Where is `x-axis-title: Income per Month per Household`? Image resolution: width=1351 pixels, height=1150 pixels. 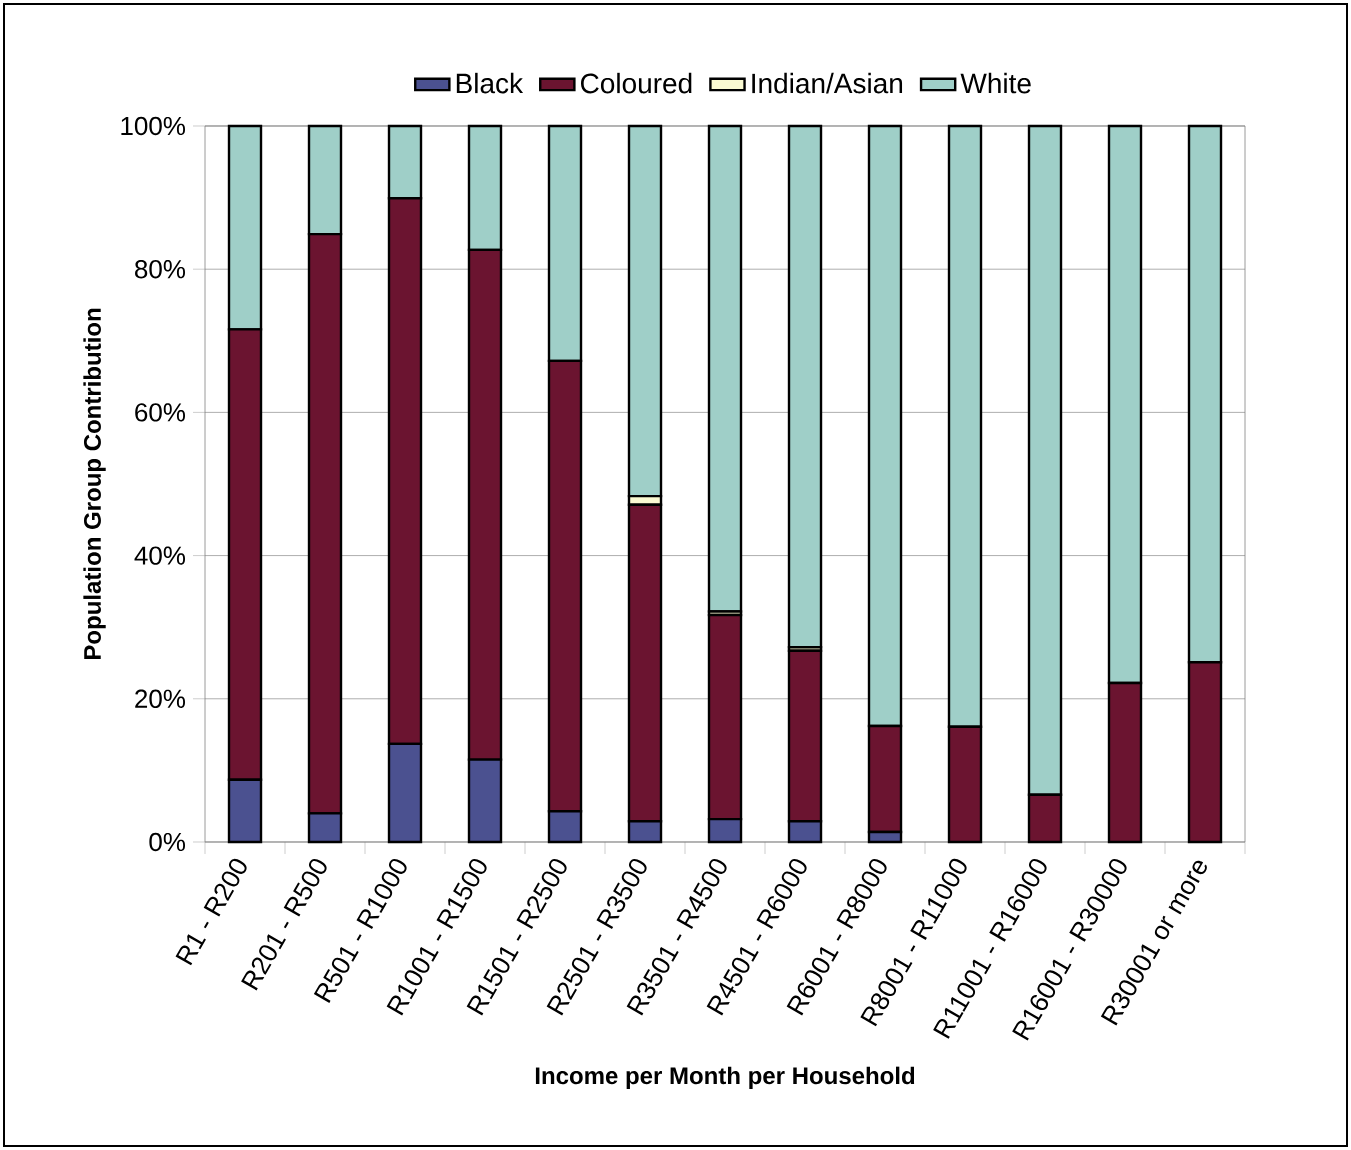 x-axis-title: Income per Month per Household is located at coordinates (725, 1078).